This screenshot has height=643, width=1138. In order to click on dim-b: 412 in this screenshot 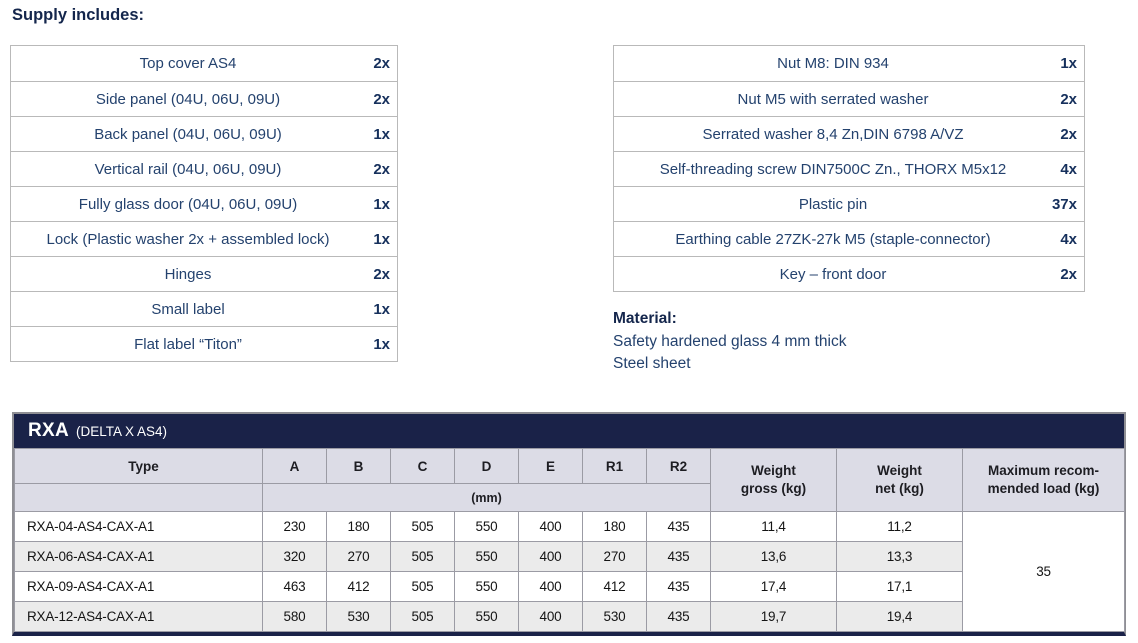, I will do `click(358, 586)`.